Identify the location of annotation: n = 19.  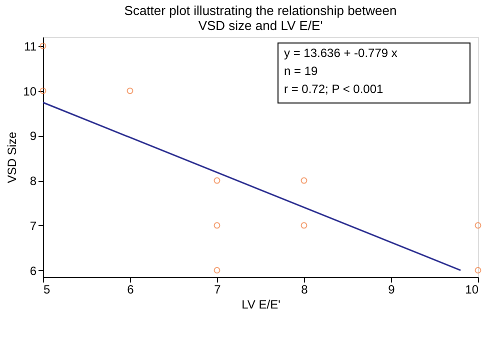
(301, 71).